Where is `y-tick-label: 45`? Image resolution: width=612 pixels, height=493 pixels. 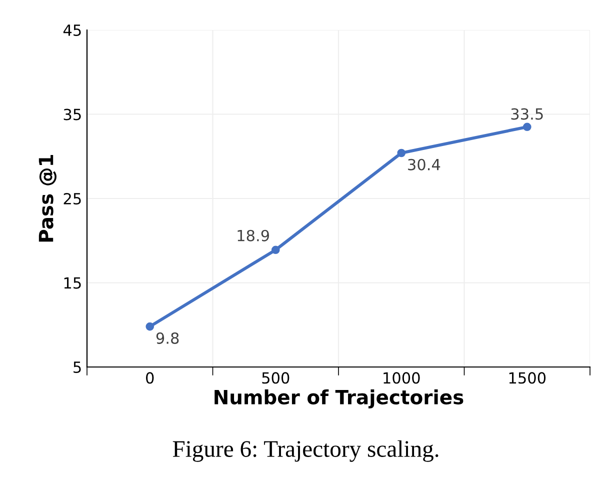 y-tick-label: 45 is located at coordinates (72, 30).